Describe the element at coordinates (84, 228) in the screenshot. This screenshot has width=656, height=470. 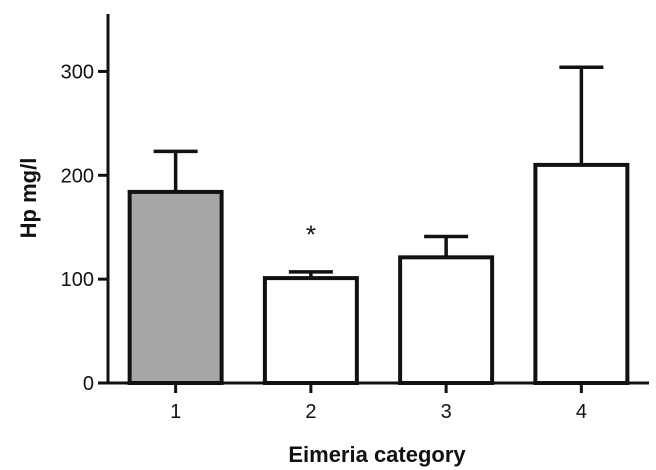
I see `y-ticks: 0 100 200 300` at that location.